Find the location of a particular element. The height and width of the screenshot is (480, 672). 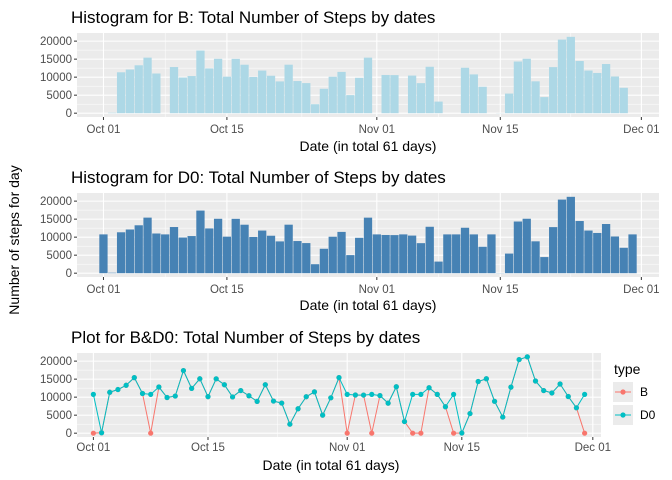

x-tick-label: Oct 15 is located at coordinates (208, 448).